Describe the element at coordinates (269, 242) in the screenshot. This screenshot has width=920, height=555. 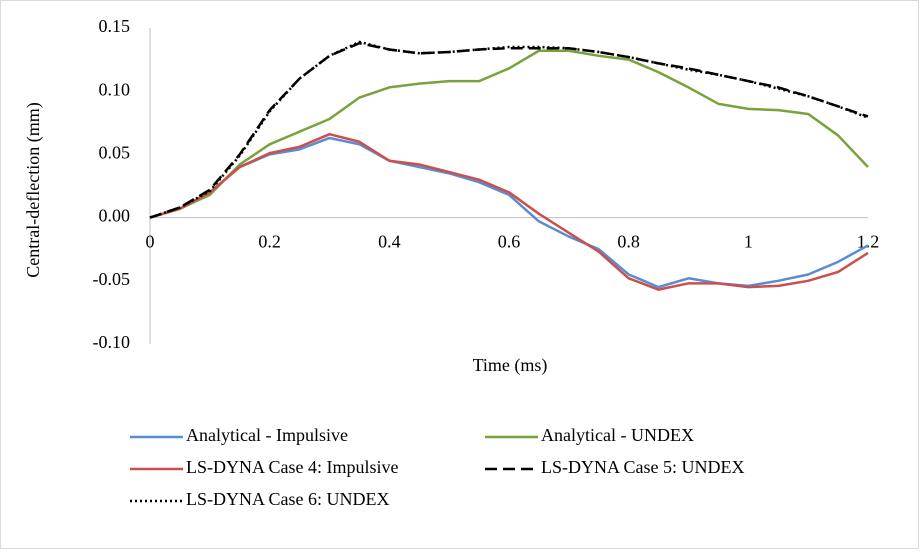
I see `x-tick-label: 0.2` at that location.